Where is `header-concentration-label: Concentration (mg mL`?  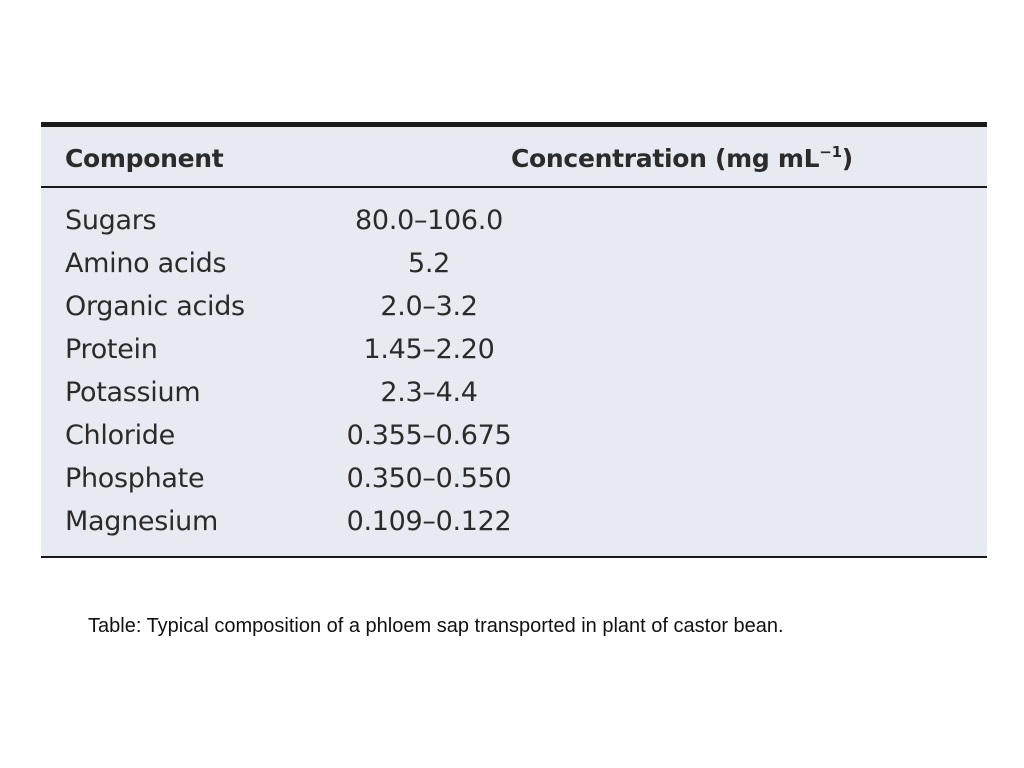 header-concentration-label: Concentration (mg mL is located at coordinates (665, 158).